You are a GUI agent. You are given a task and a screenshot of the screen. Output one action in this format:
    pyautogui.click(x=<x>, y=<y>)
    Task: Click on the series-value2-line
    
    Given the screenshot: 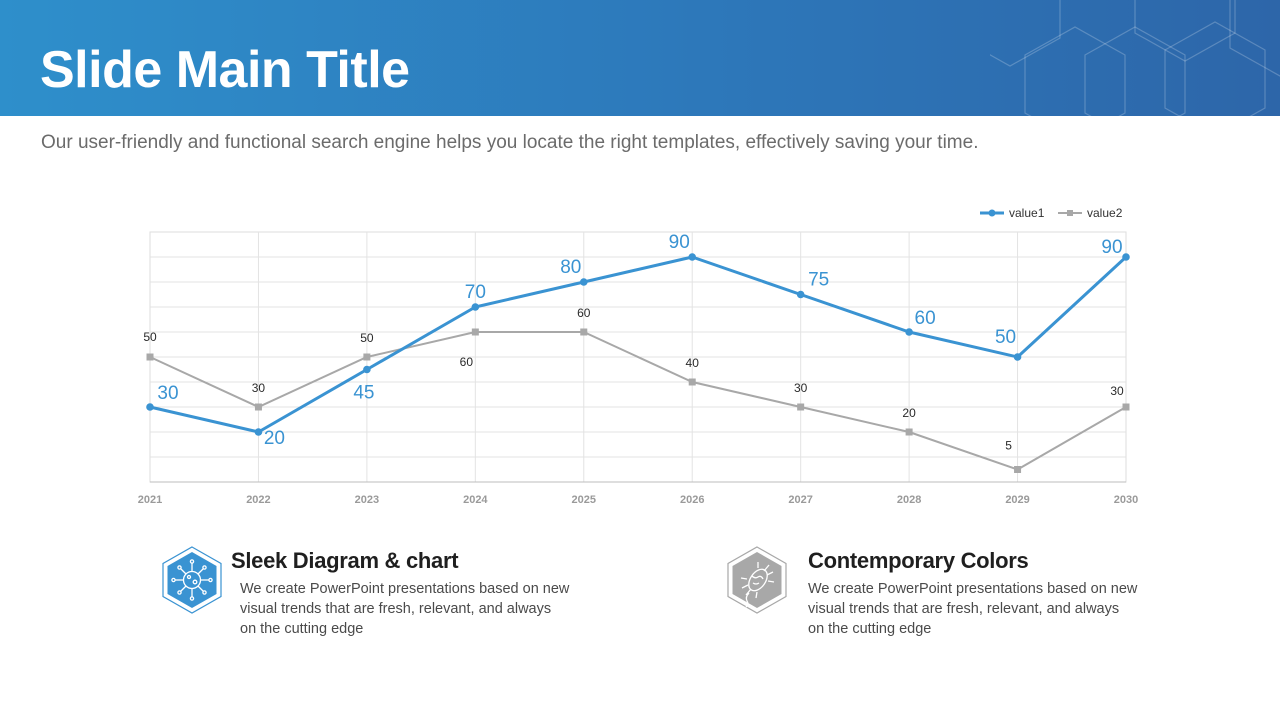 What is the action you would take?
    pyautogui.click(x=638, y=401)
    